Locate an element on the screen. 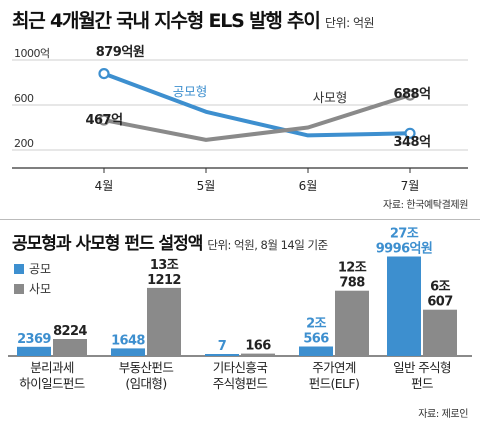 The width and height of the screenshot is (480, 421). category-label: 기타신흥국 is located at coordinates (240, 367).